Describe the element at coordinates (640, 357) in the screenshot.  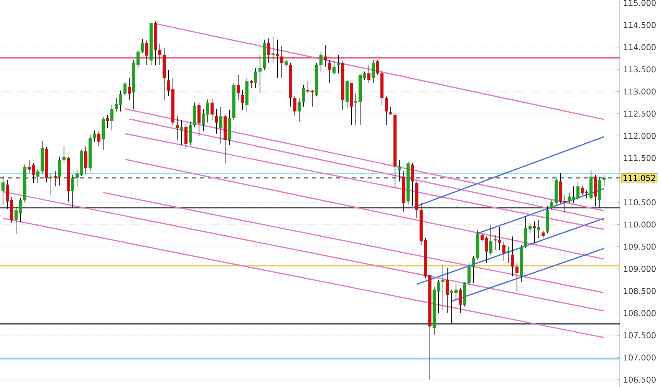
I see `y-tick-label: 107.000` at that location.